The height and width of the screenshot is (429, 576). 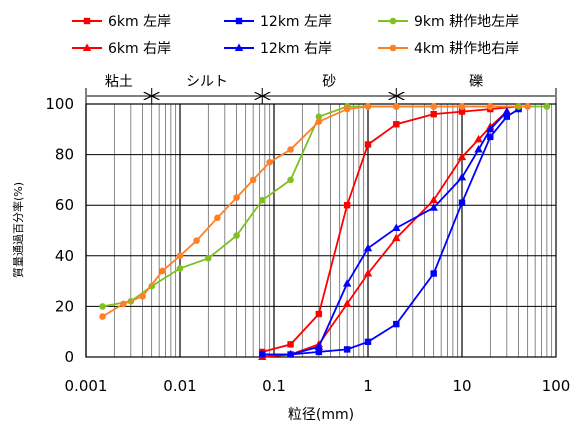 What do you see at coordinates (321, 415) in the screenshot?
I see `x-axis-label: 粒径(mm)` at bounding box center [321, 415].